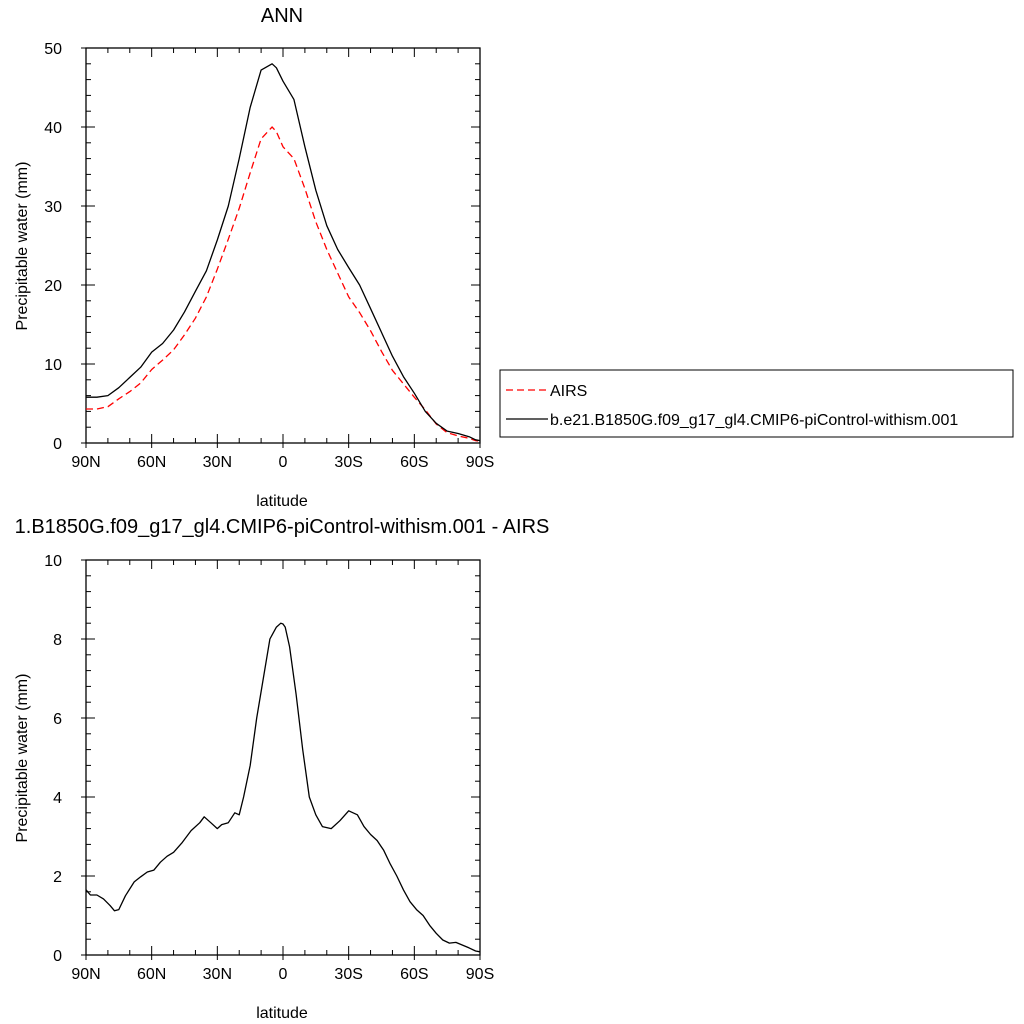 This screenshot has height=1024, width=1024. I want to click on top-plot-frame, so click(283, 245).